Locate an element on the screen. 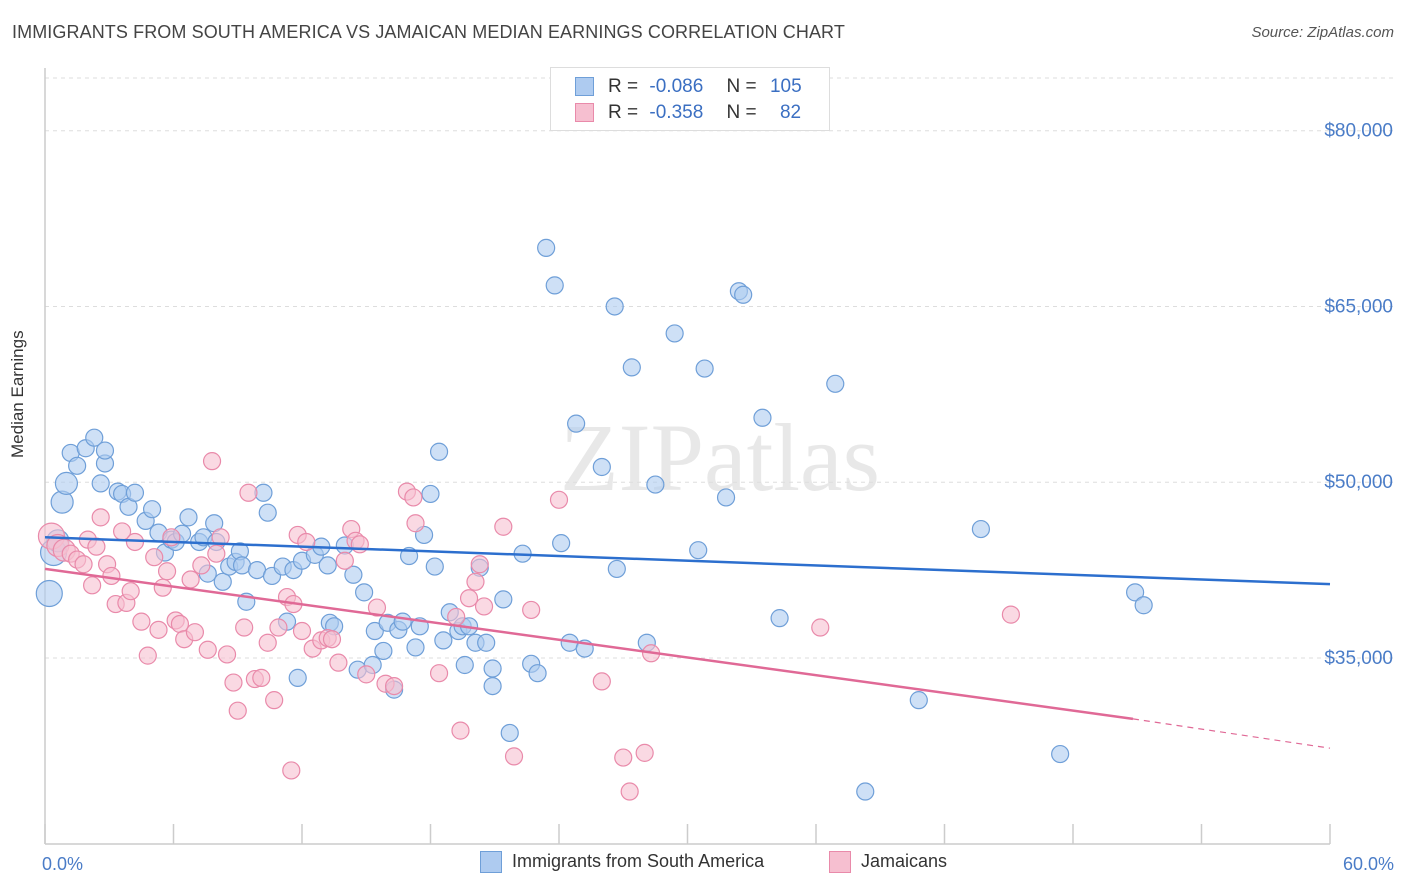 Image resolution: width=1406 pixels, height=892 pixels. correlation-legend: R = -0.086 N = 105 R = -0.358 N = 82 is located at coordinates (690, 99).